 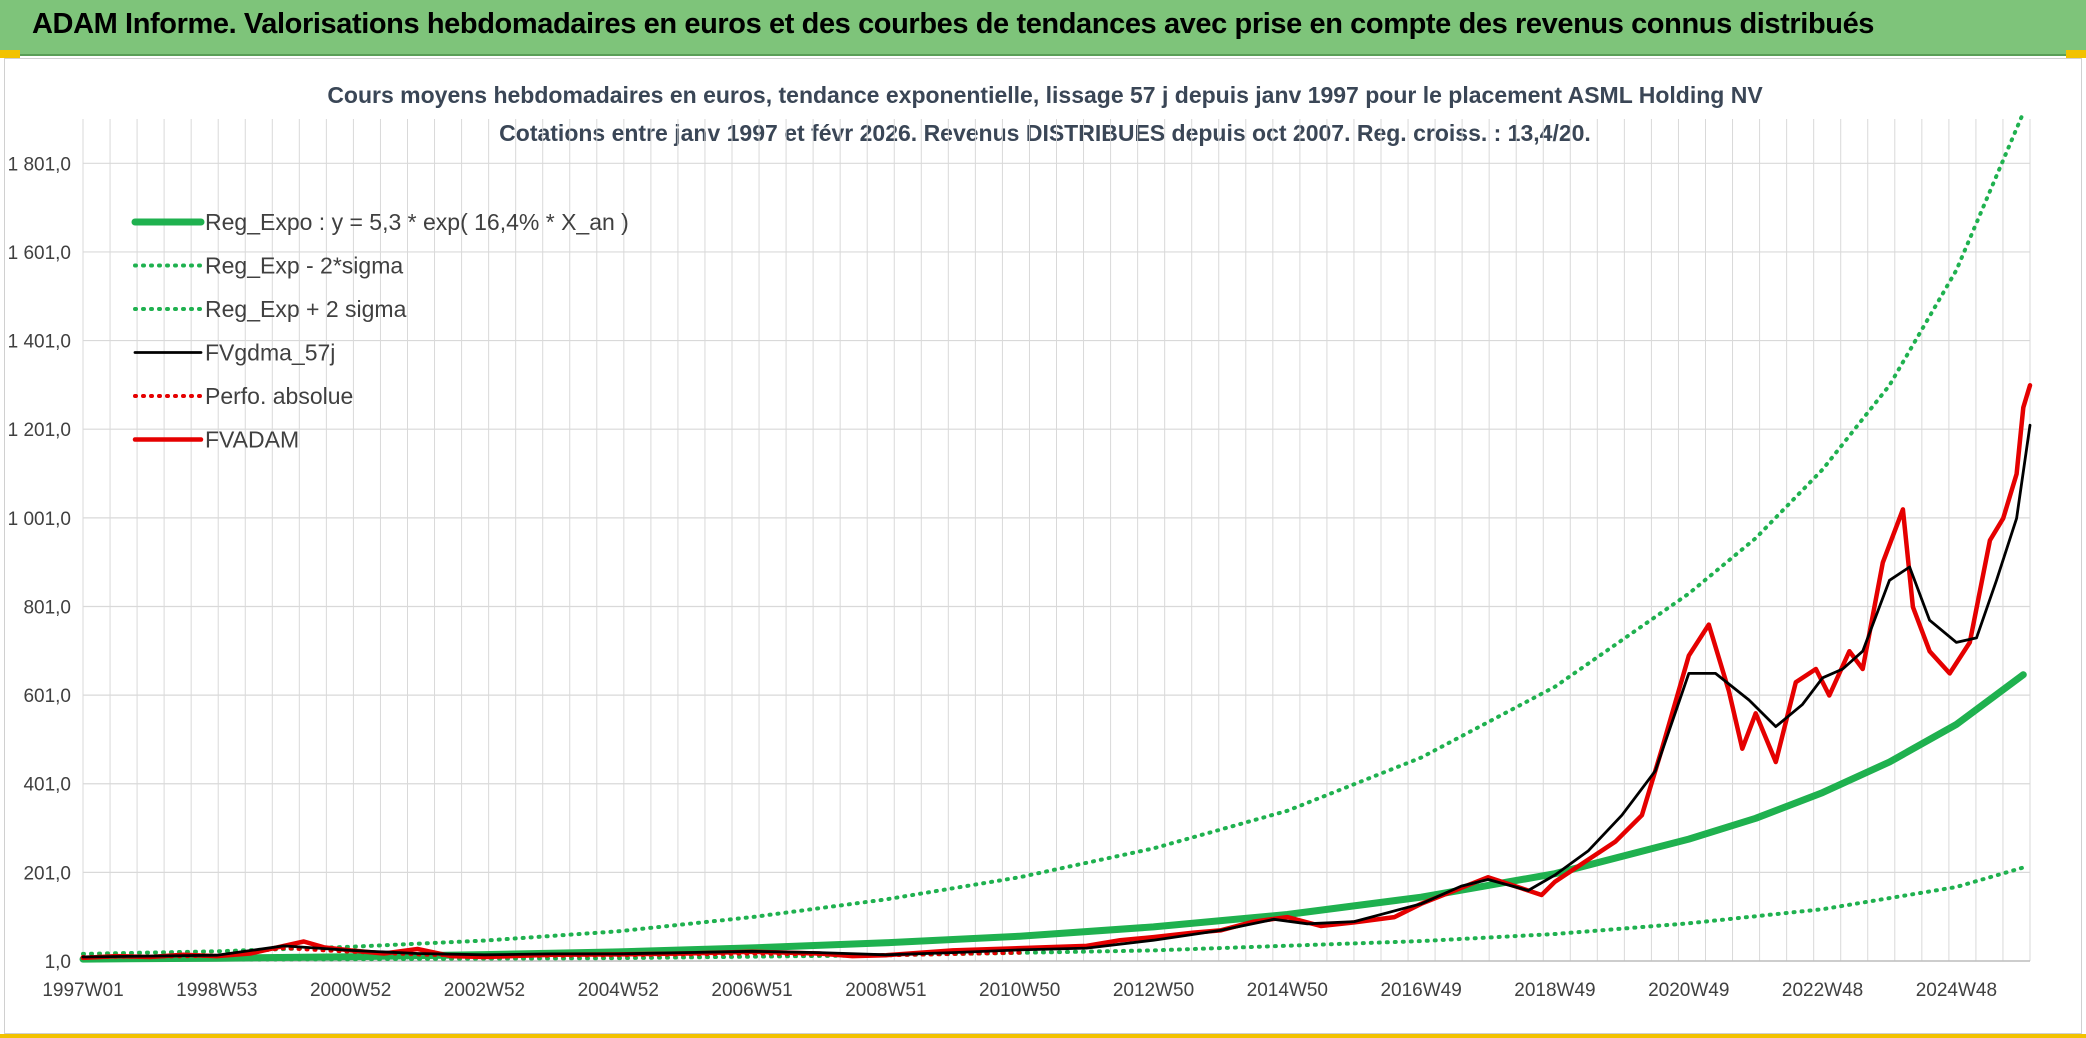 What do you see at coordinates (39, 430) in the screenshot?
I see `y-tick-label: 1 201,0` at bounding box center [39, 430].